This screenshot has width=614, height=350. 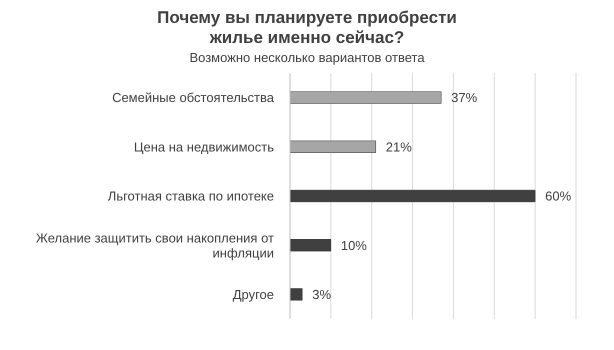 What do you see at coordinates (191, 196) in the screenshot?
I see `y-tick-label: Льготная ставка по ипотеке` at bounding box center [191, 196].